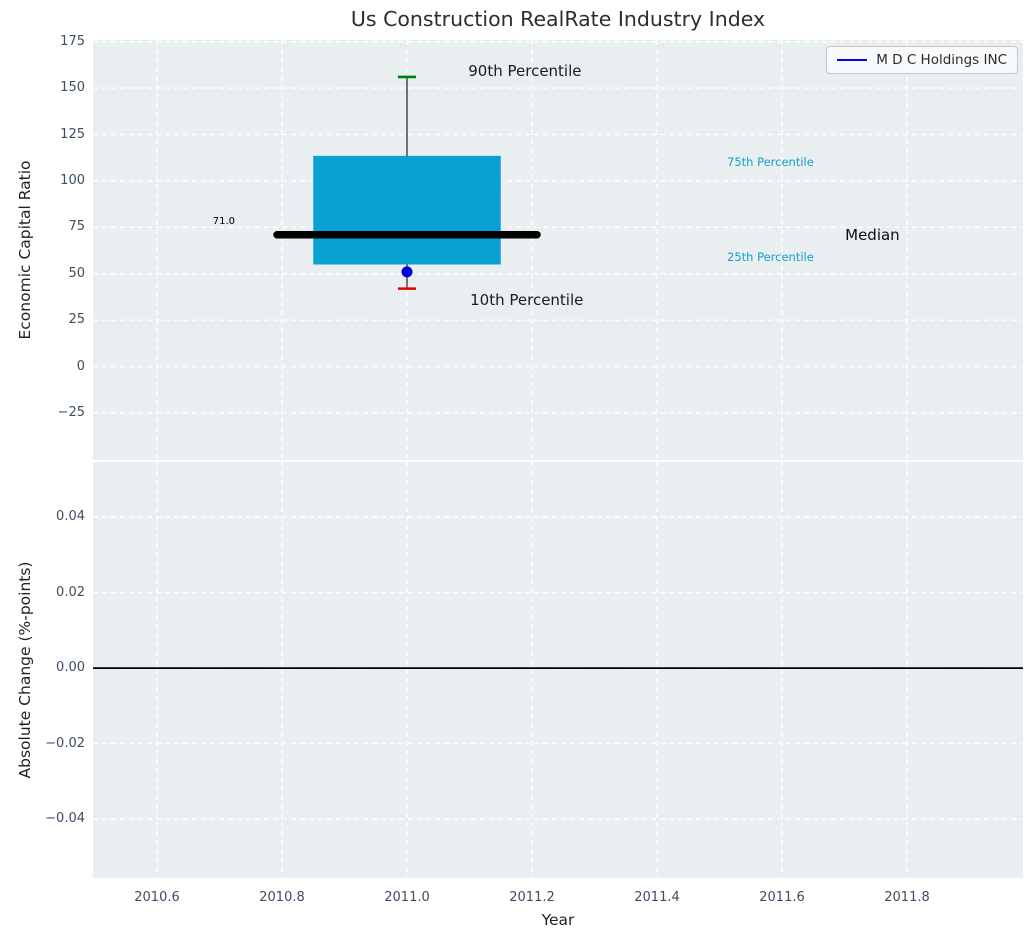  I want to click on y-tick-label: 0.00, so click(70, 668).